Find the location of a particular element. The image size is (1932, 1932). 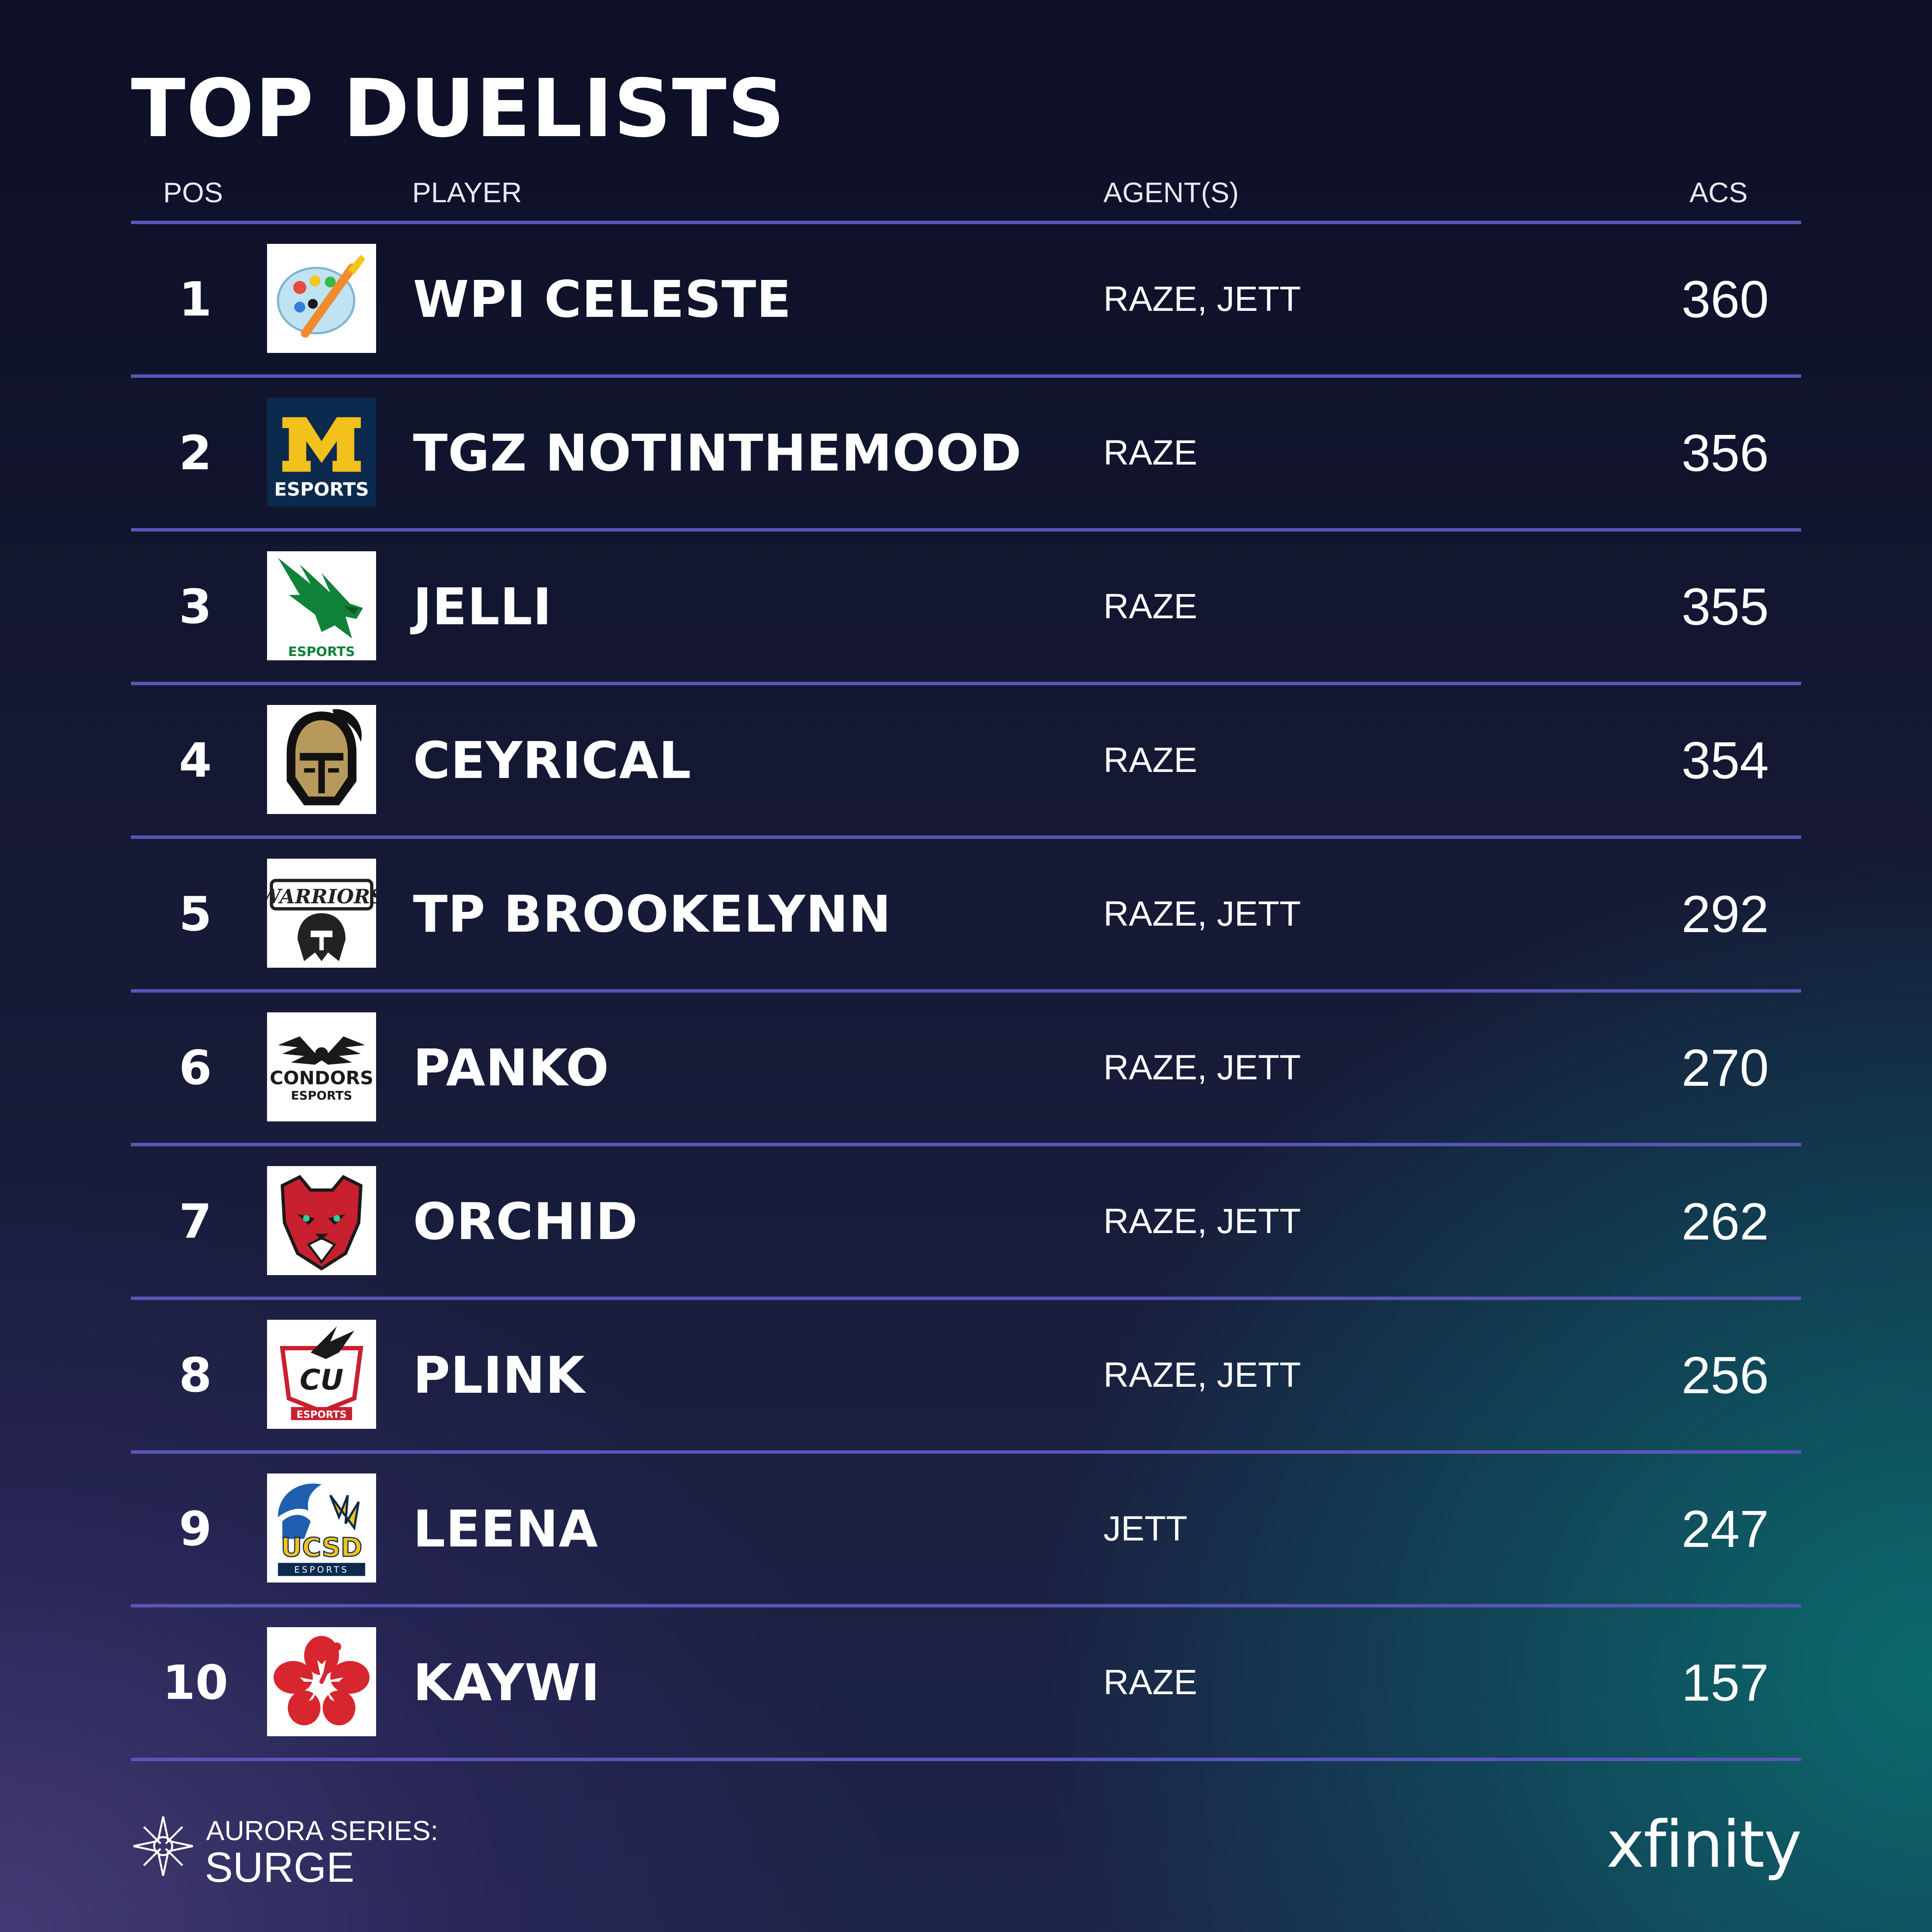

eagle-esports-logo: ESPORTS is located at coordinates (322, 605).